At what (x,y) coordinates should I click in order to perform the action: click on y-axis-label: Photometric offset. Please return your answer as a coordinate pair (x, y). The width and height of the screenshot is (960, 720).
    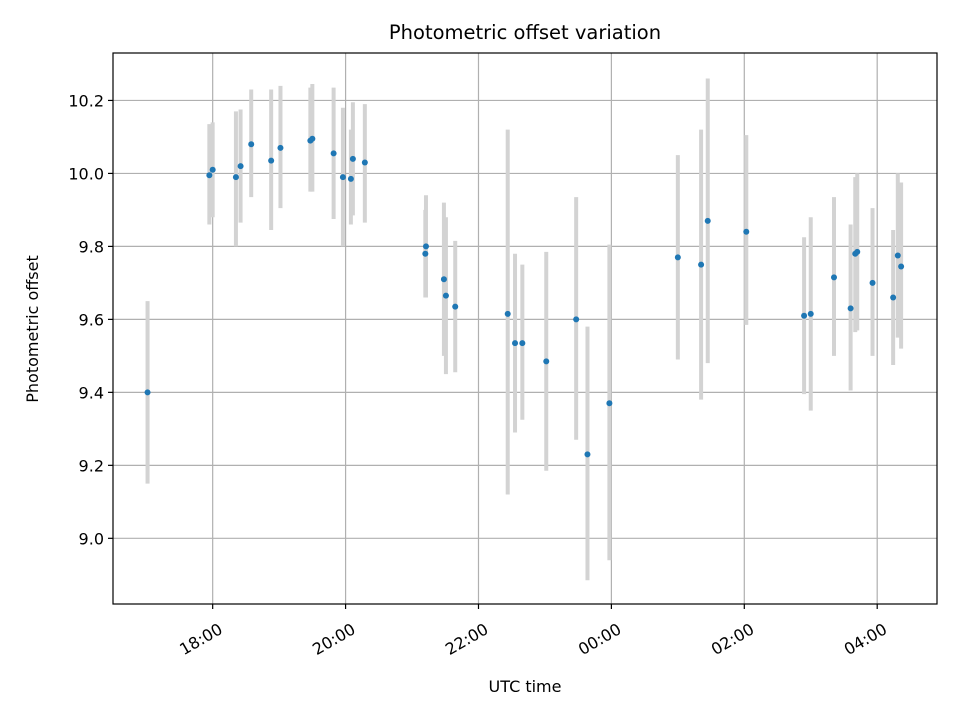
    Looking at the image, I should click on (32, 329).